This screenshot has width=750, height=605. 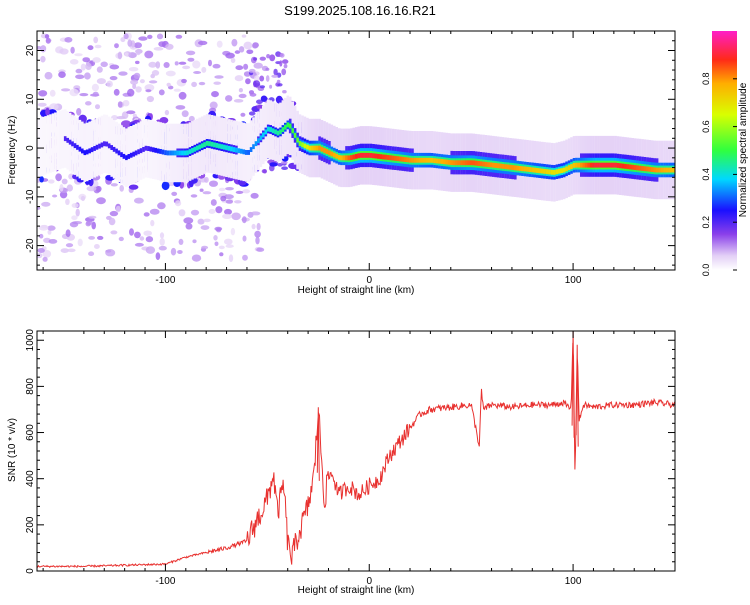 What do you see at coordinates (573, 280) in the screenshot?
I see `x-tick-label: 100` at bounding box center [573, 280].